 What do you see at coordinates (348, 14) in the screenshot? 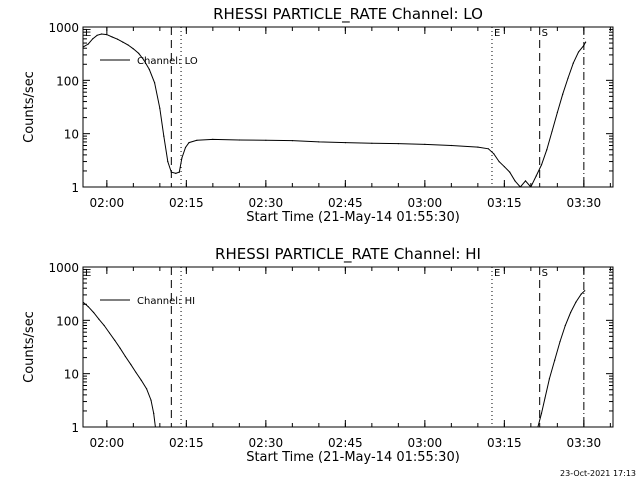
I see `chart-title: RHESSI PARTICLE_RATE Channel: LO` at bounding box center [348, 14].